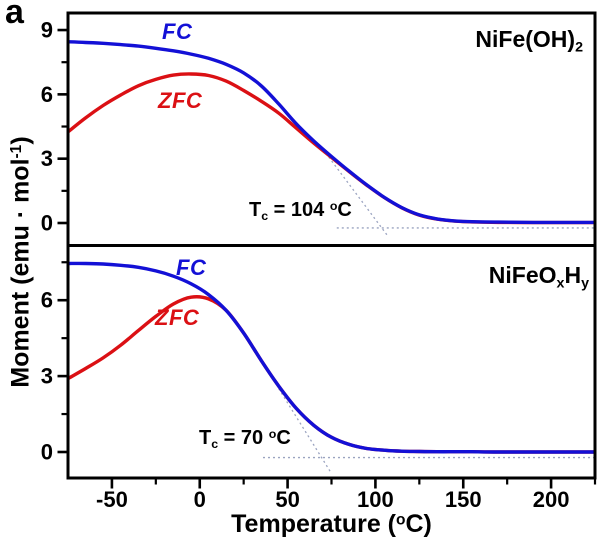 The width and height of the screenshot is (602, 550). I want to click on compound-label-bottom: NiFeOxHy, so click(539, 276).